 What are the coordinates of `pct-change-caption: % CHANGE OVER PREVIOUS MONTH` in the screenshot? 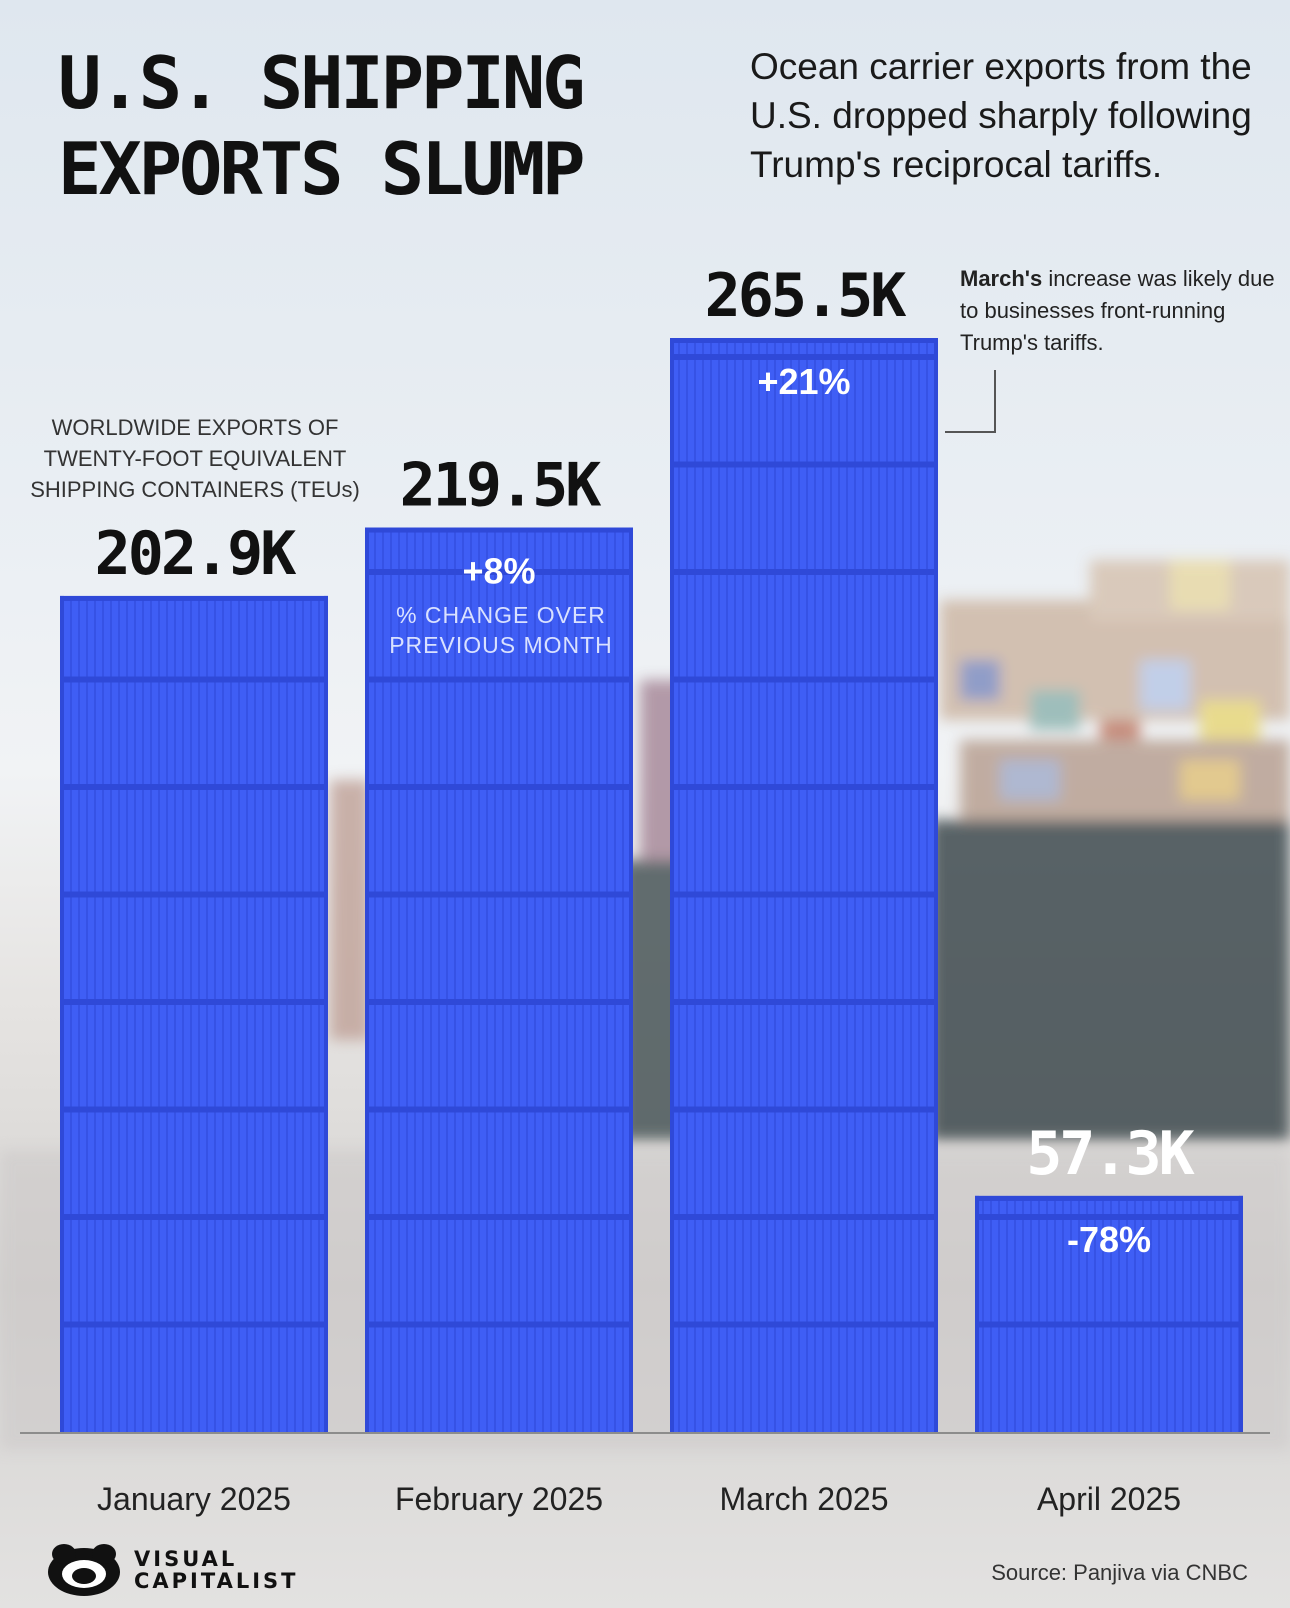 It's located at (501, 630).